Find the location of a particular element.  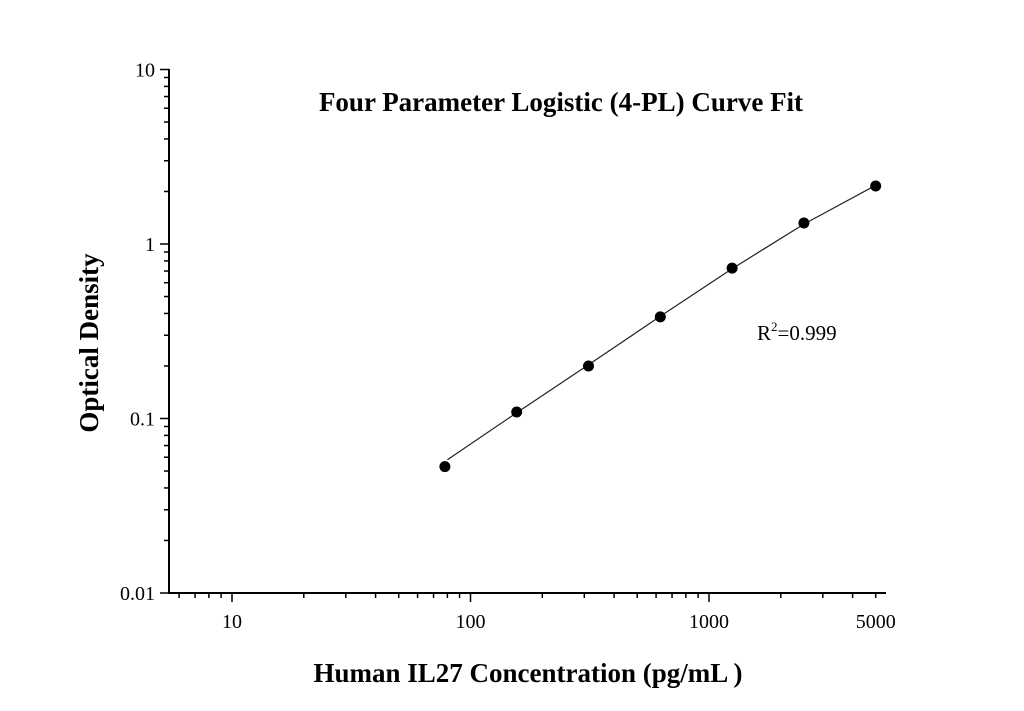

y-tick-label: 0.01 is located at coordinates (137, 594).